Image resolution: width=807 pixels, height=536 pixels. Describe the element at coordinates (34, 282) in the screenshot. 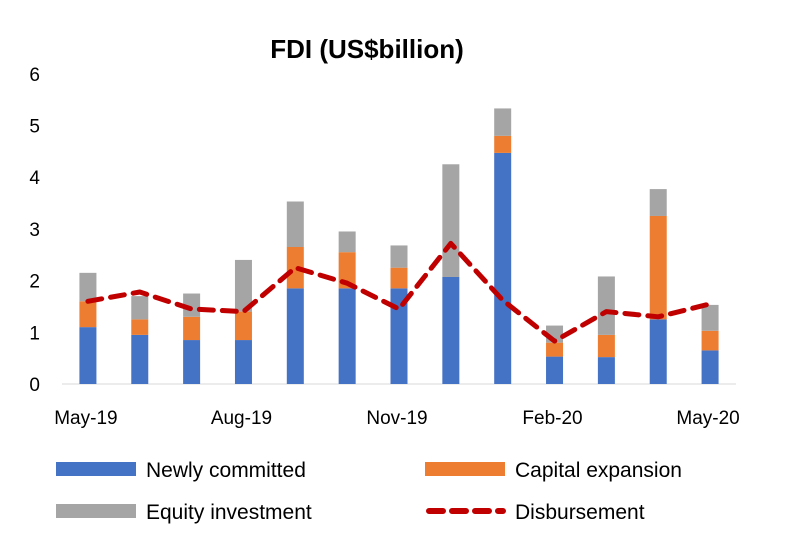

I see `y-tick-label: 2` at that location.